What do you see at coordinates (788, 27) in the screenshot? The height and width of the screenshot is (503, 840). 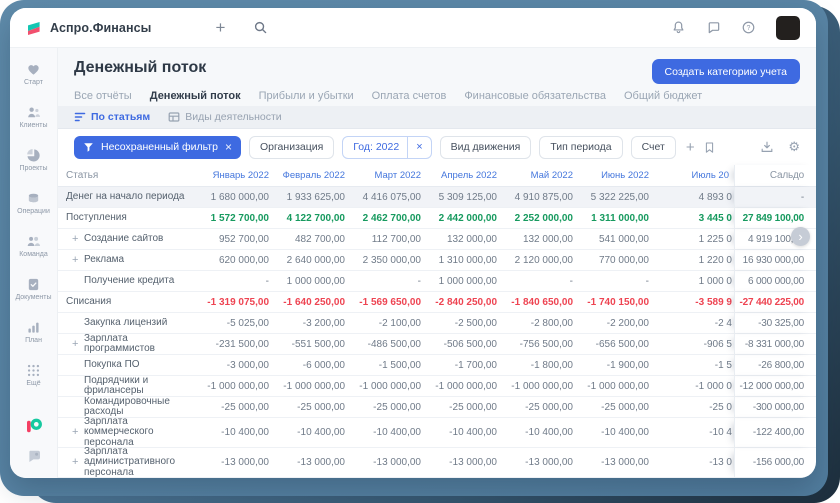 I see `user-avatar` at bounding box center [788, 27].